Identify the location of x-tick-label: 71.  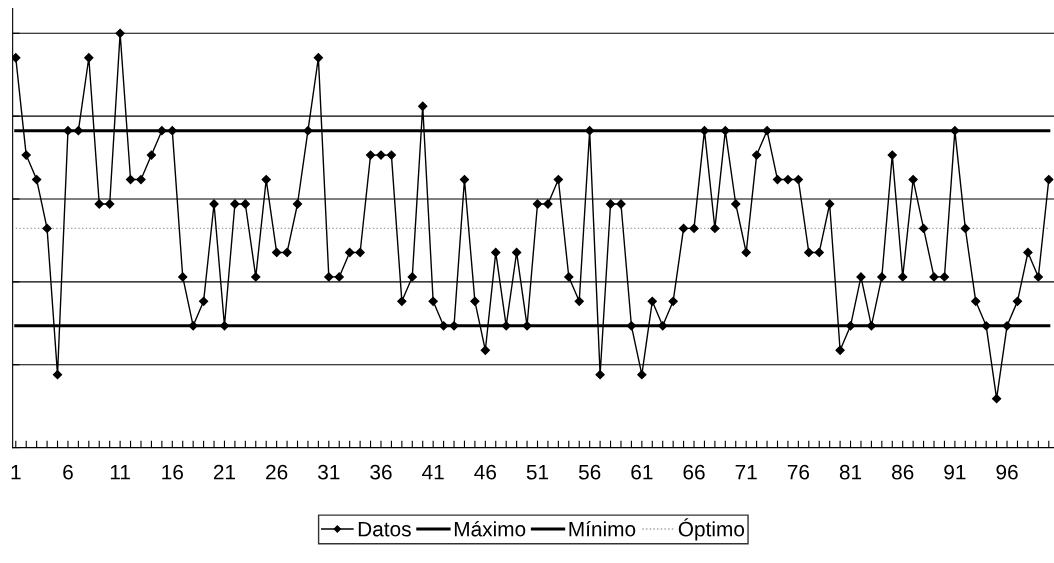
(746, 472).